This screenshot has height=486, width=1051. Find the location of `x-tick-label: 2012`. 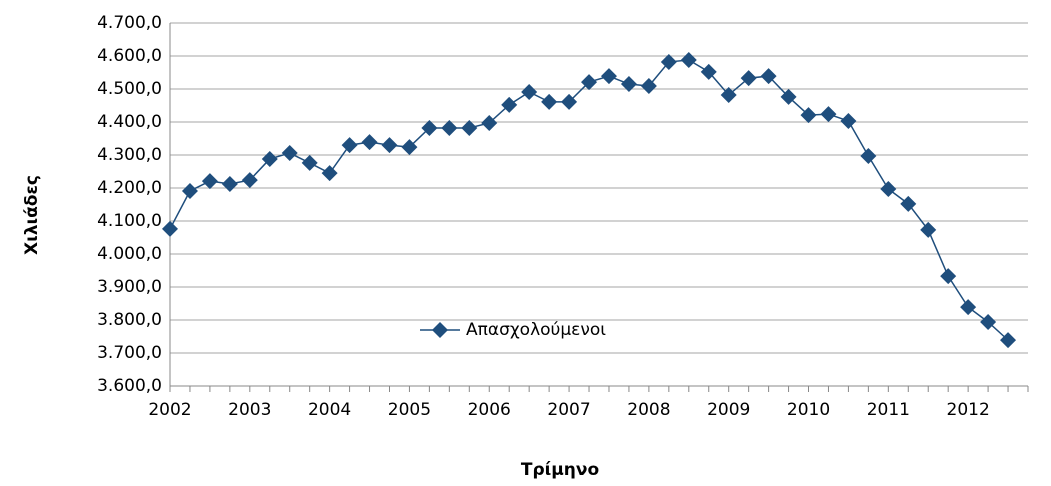

x-tick-label: 2012 is located at coordinates (968, 410).